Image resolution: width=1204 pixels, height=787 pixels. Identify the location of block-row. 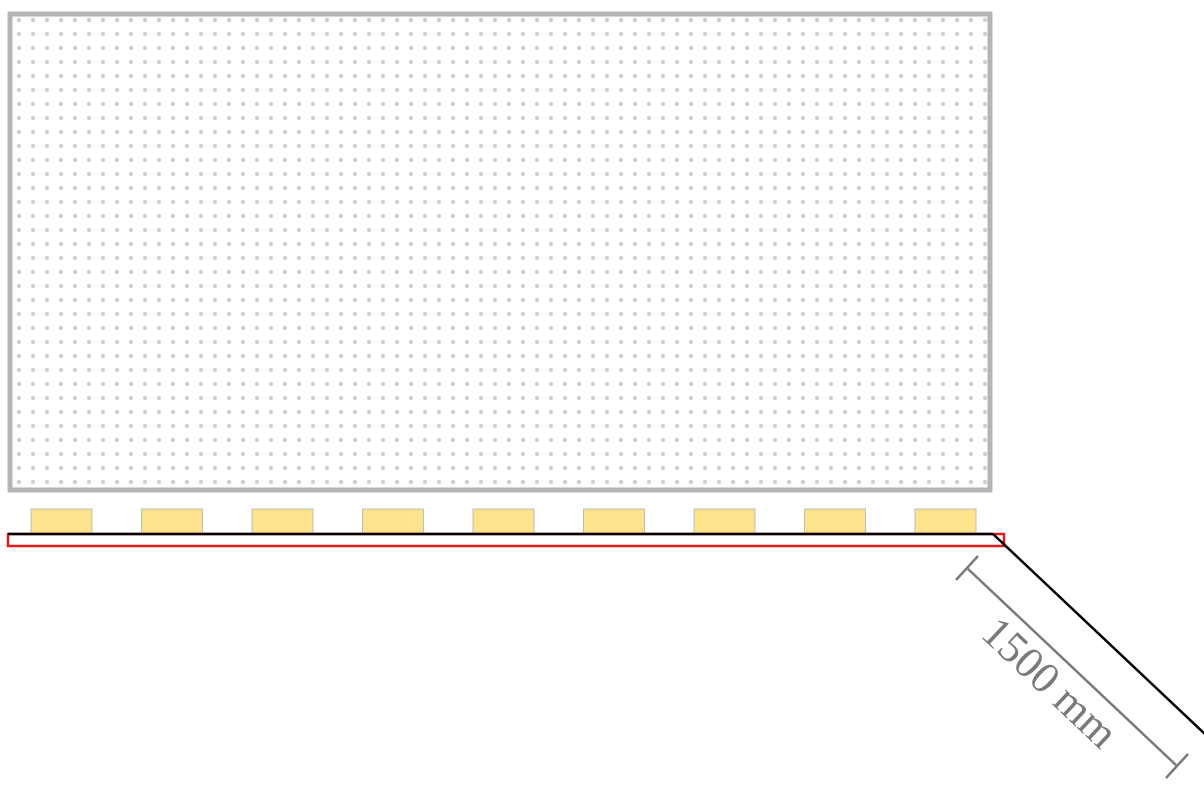
(503, 521).